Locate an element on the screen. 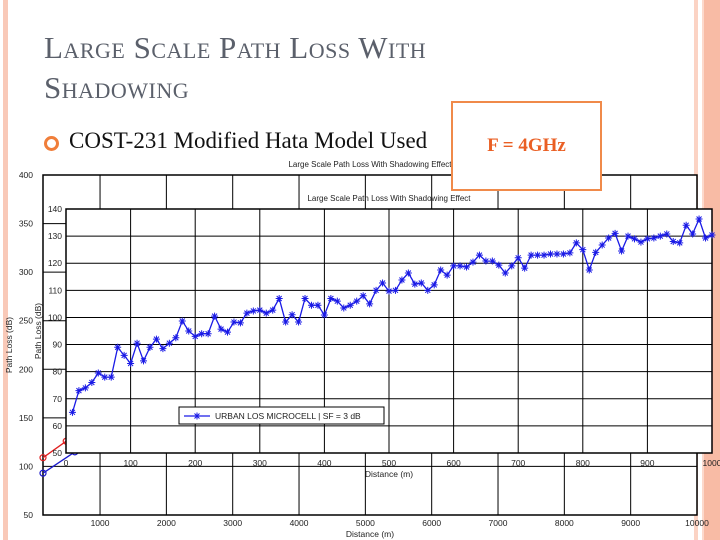 The width and height of the screenshot is (720, 540). inner-y-axis-label: Path Loss (dB) is located at coordinates (38, 331).